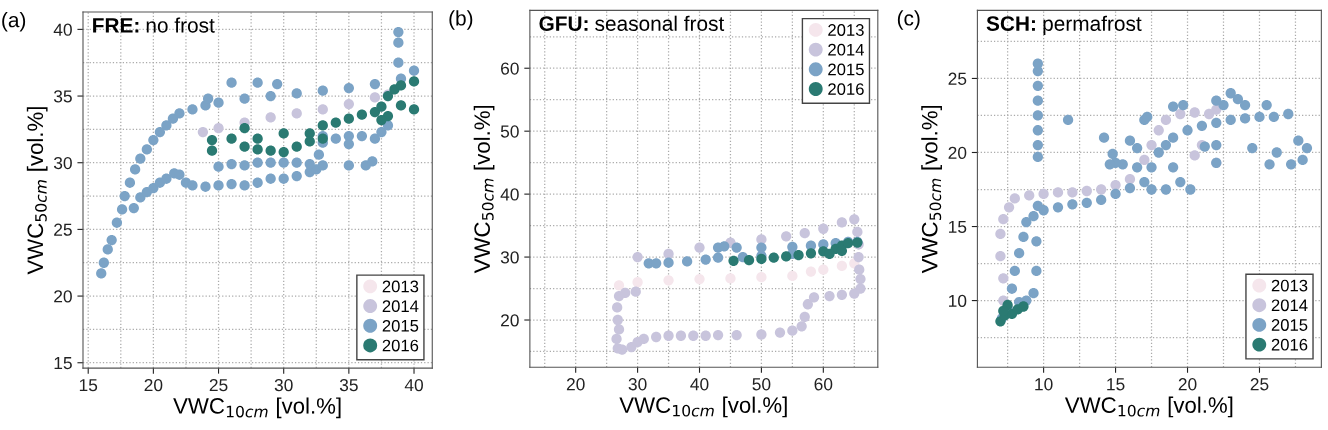  Describe the element at coordinates (116, 25) in the screenshot. I see `annotation: FRE:` at that location.